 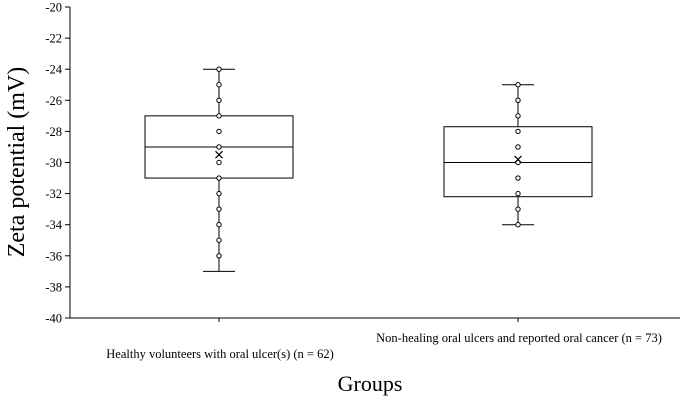 What do you see at coordinates (53, 287) in the screenshot?
I see `y-tick-label: -38` at bounding box center [53, 287].